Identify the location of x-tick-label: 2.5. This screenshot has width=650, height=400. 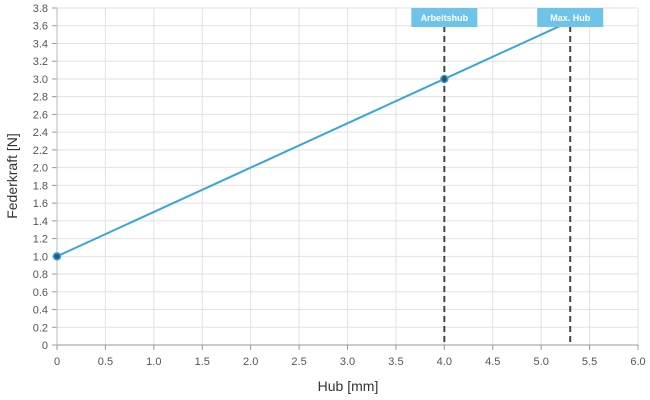
(298, 362).